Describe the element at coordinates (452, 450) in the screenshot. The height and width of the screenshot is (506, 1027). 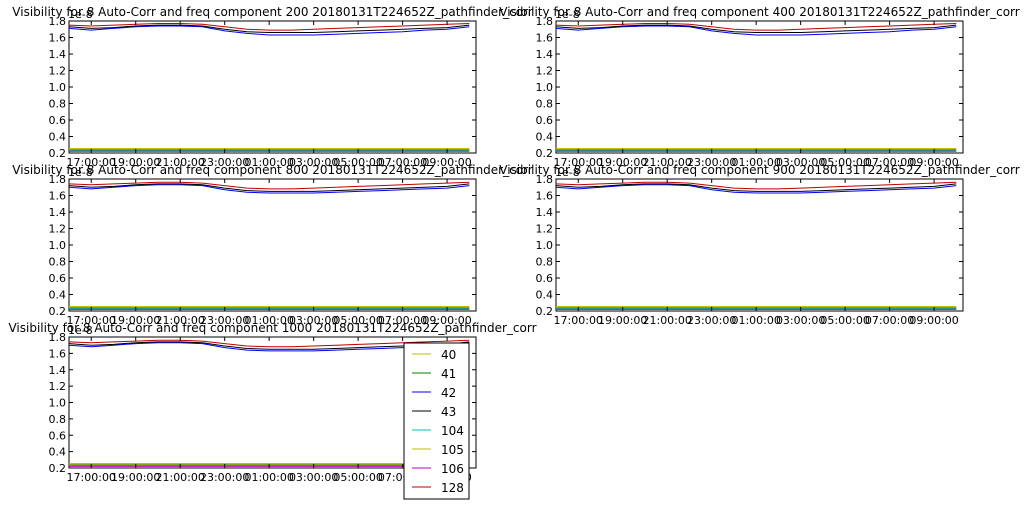
I see `legend-label: 105` at that location.